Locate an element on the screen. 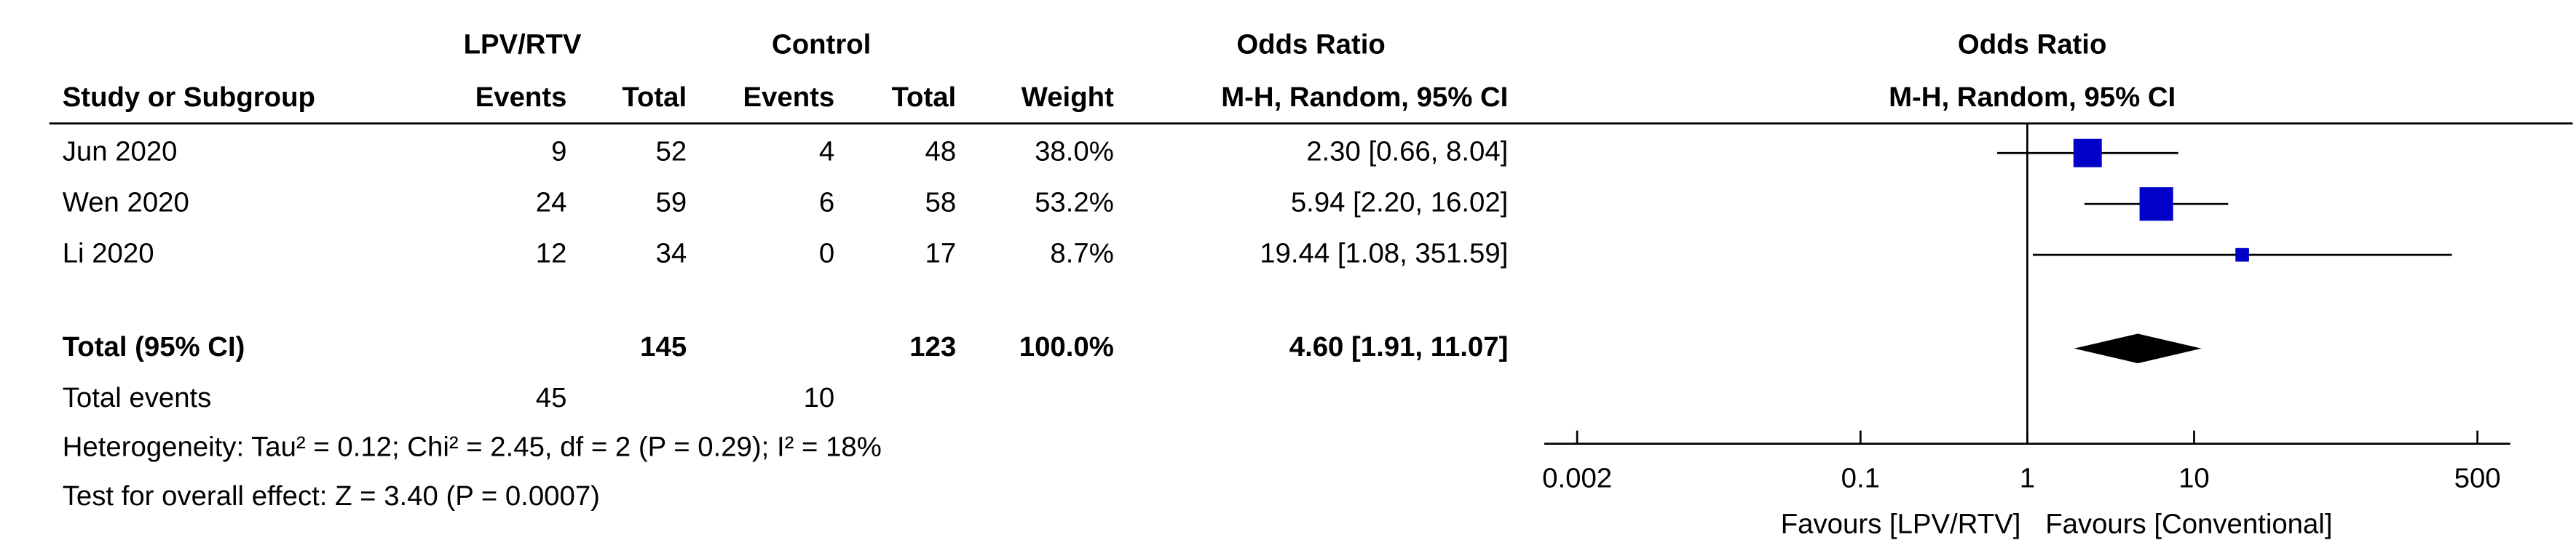 Image resolution: width=2576 pixels, height=559 pixels. cell-name: Li 2020 is located at coordinates (109, 253).